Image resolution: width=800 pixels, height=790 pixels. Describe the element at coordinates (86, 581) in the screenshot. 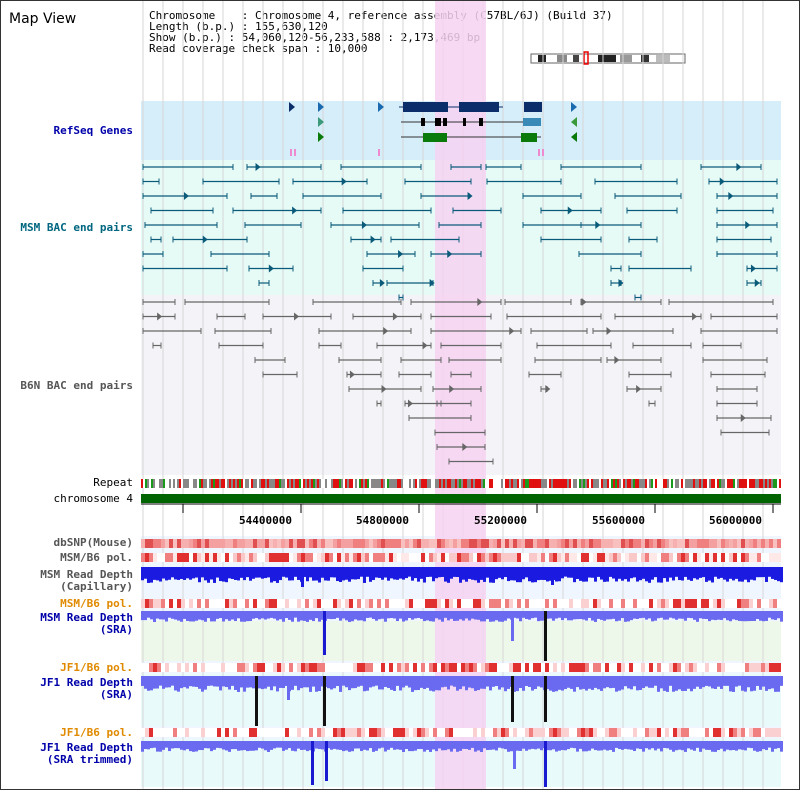

I see `track-label-msm-depth-capillary: MSM Read Depth (Capillary)` at that location.